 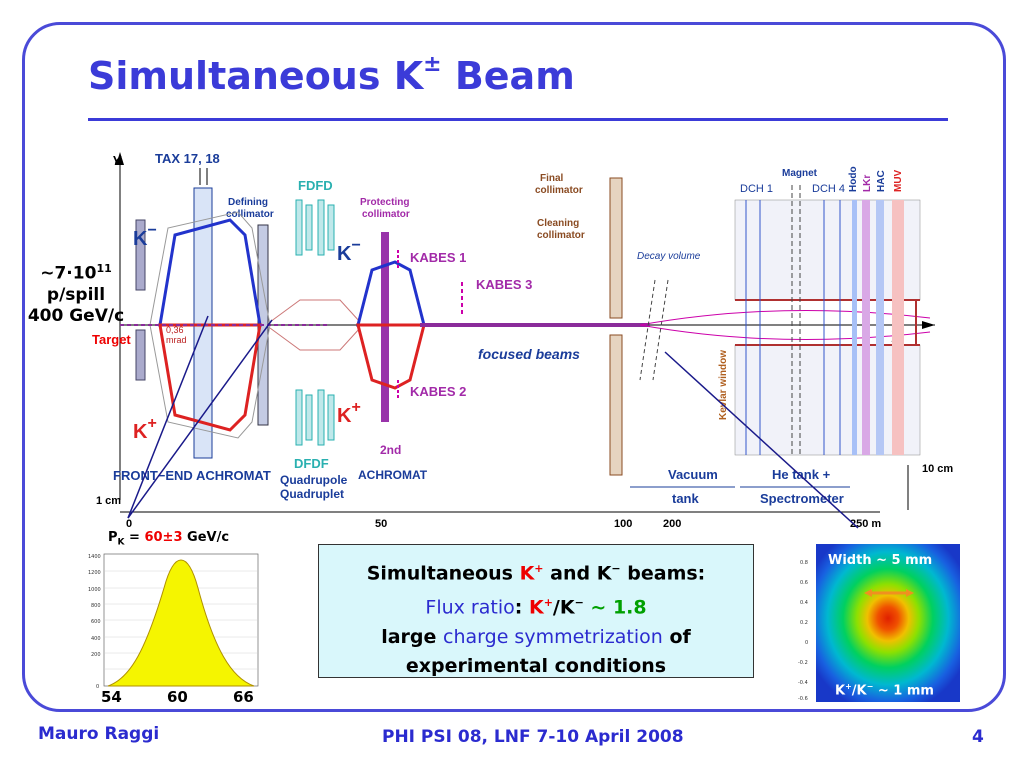 What do you see at coordinates (529, 354) in the screenshot?
I see `focused-beams-label: focused beams` at bounding box center [529, 354].